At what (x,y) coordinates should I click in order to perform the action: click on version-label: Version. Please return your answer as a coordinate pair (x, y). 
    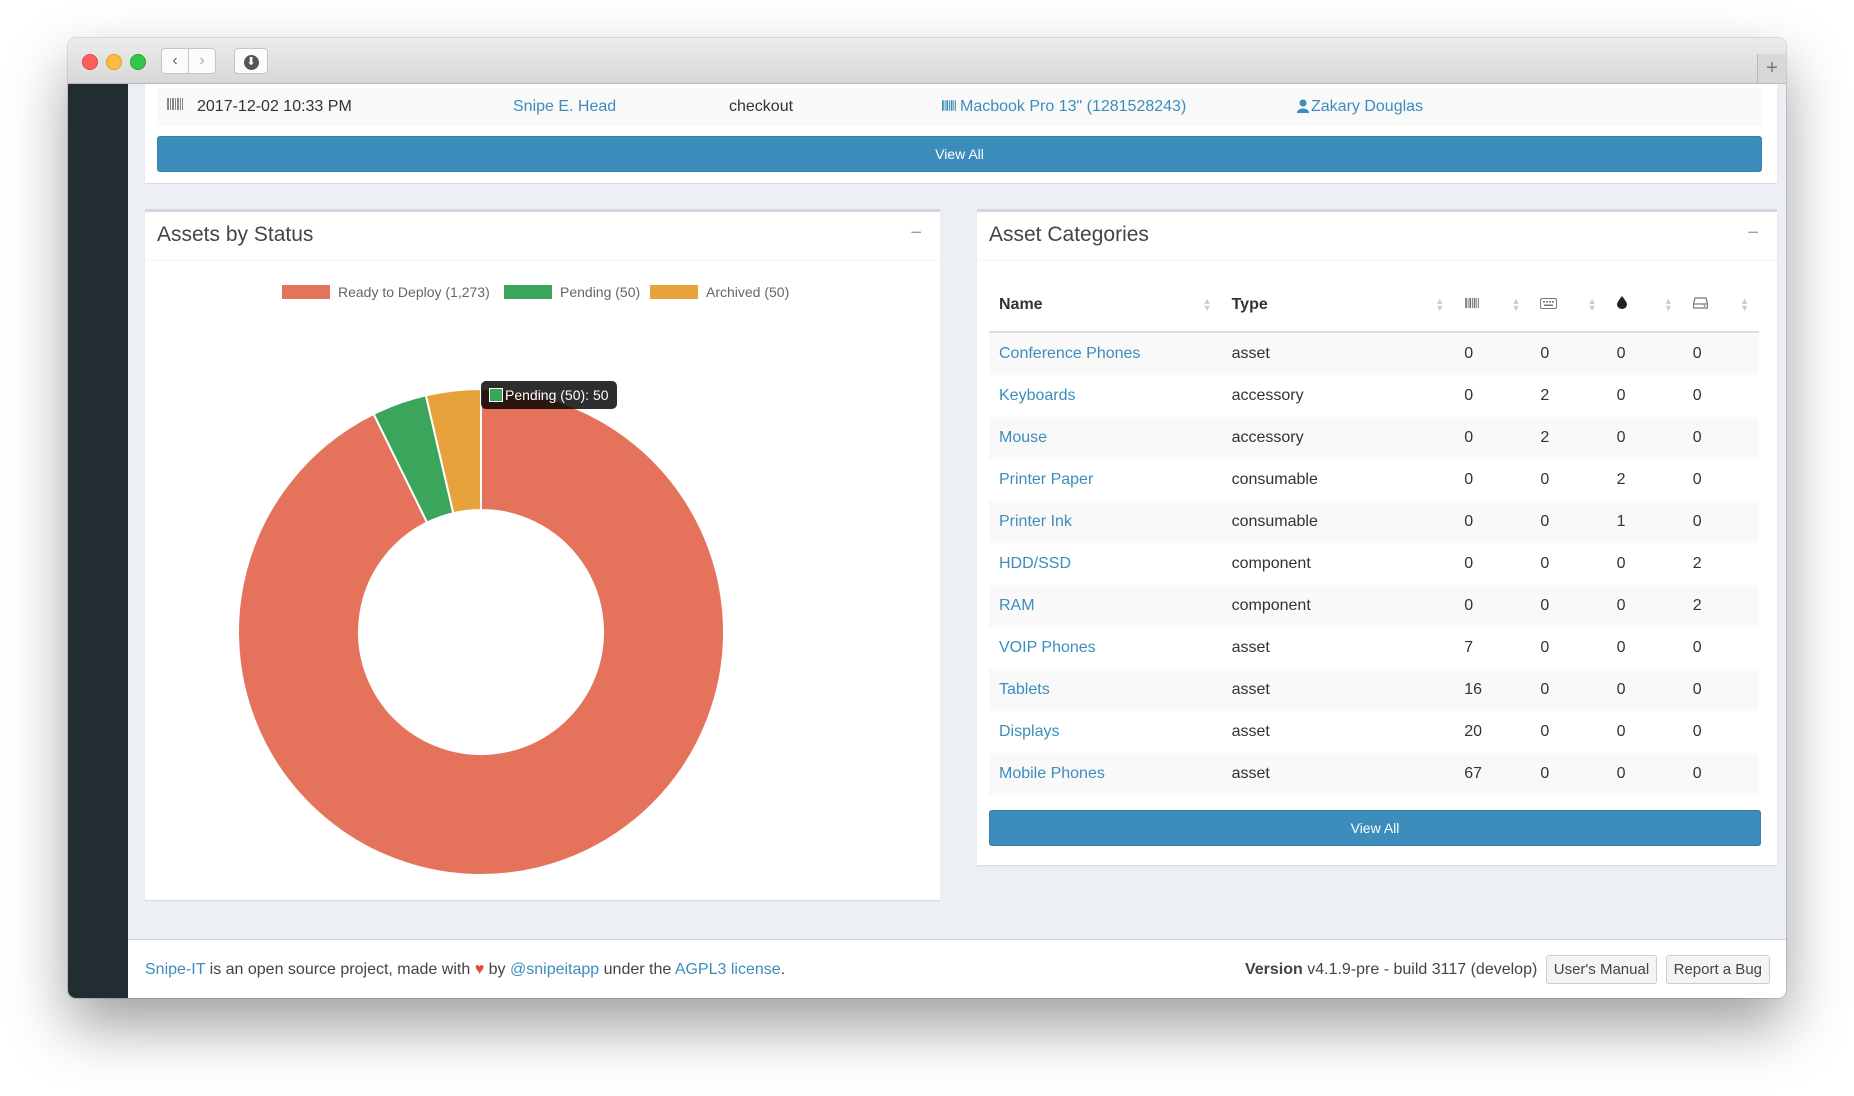
    Looking at the image, I should click on (1273, 969).